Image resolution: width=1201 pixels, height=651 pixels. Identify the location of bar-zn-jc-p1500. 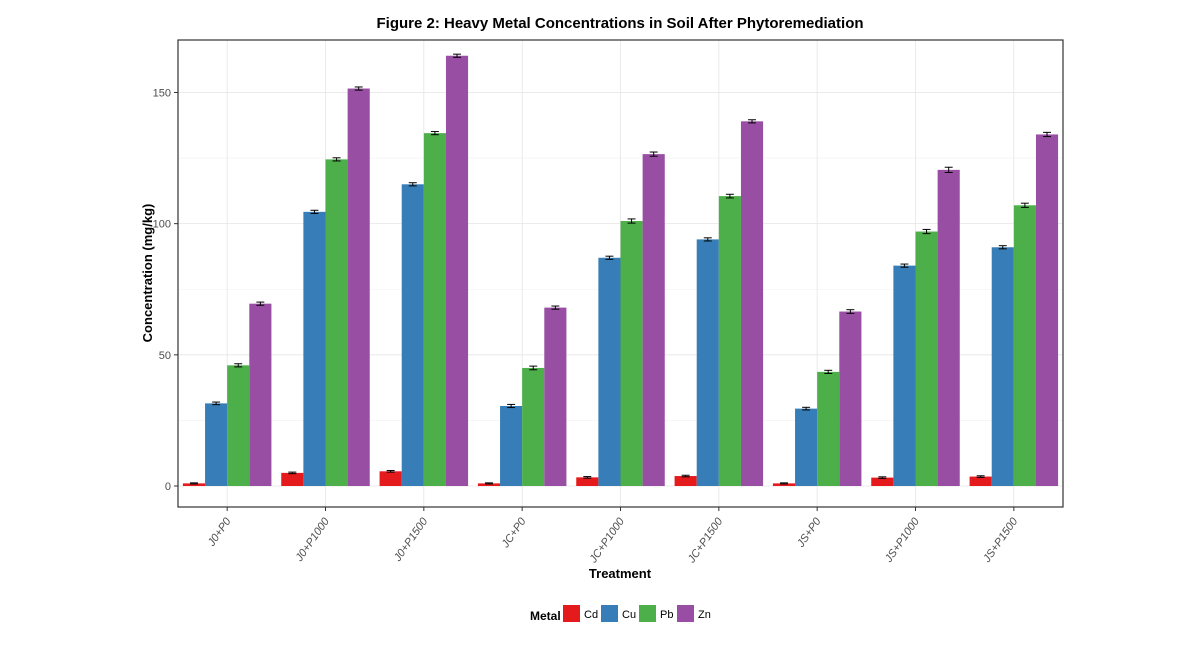
(752, 304).